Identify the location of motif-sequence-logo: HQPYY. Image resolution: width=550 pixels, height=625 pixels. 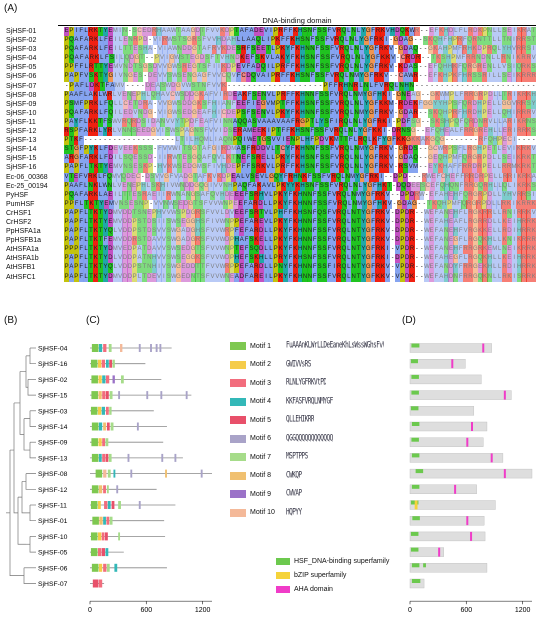
(294, 511).